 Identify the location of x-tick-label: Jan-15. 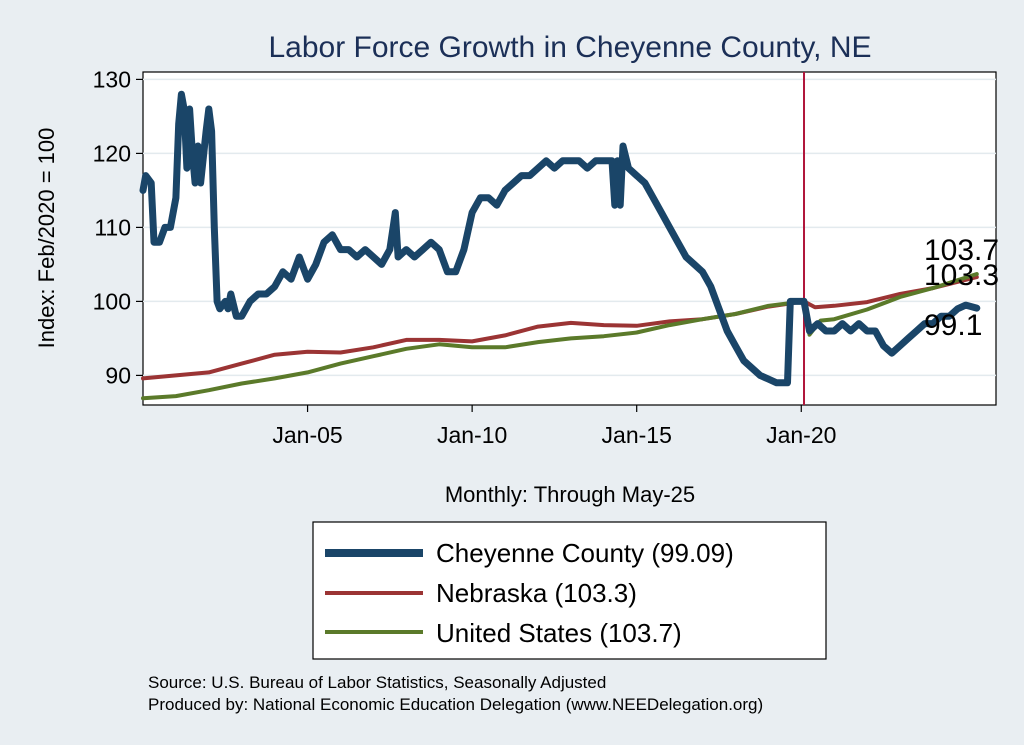
(637, 435).